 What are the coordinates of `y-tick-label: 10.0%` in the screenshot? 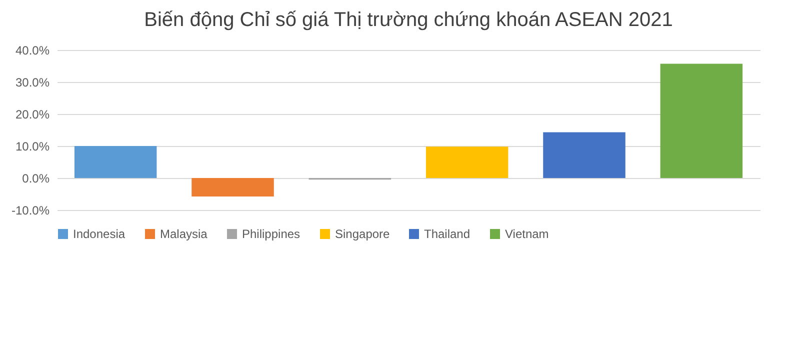 It's located at (32, 147).